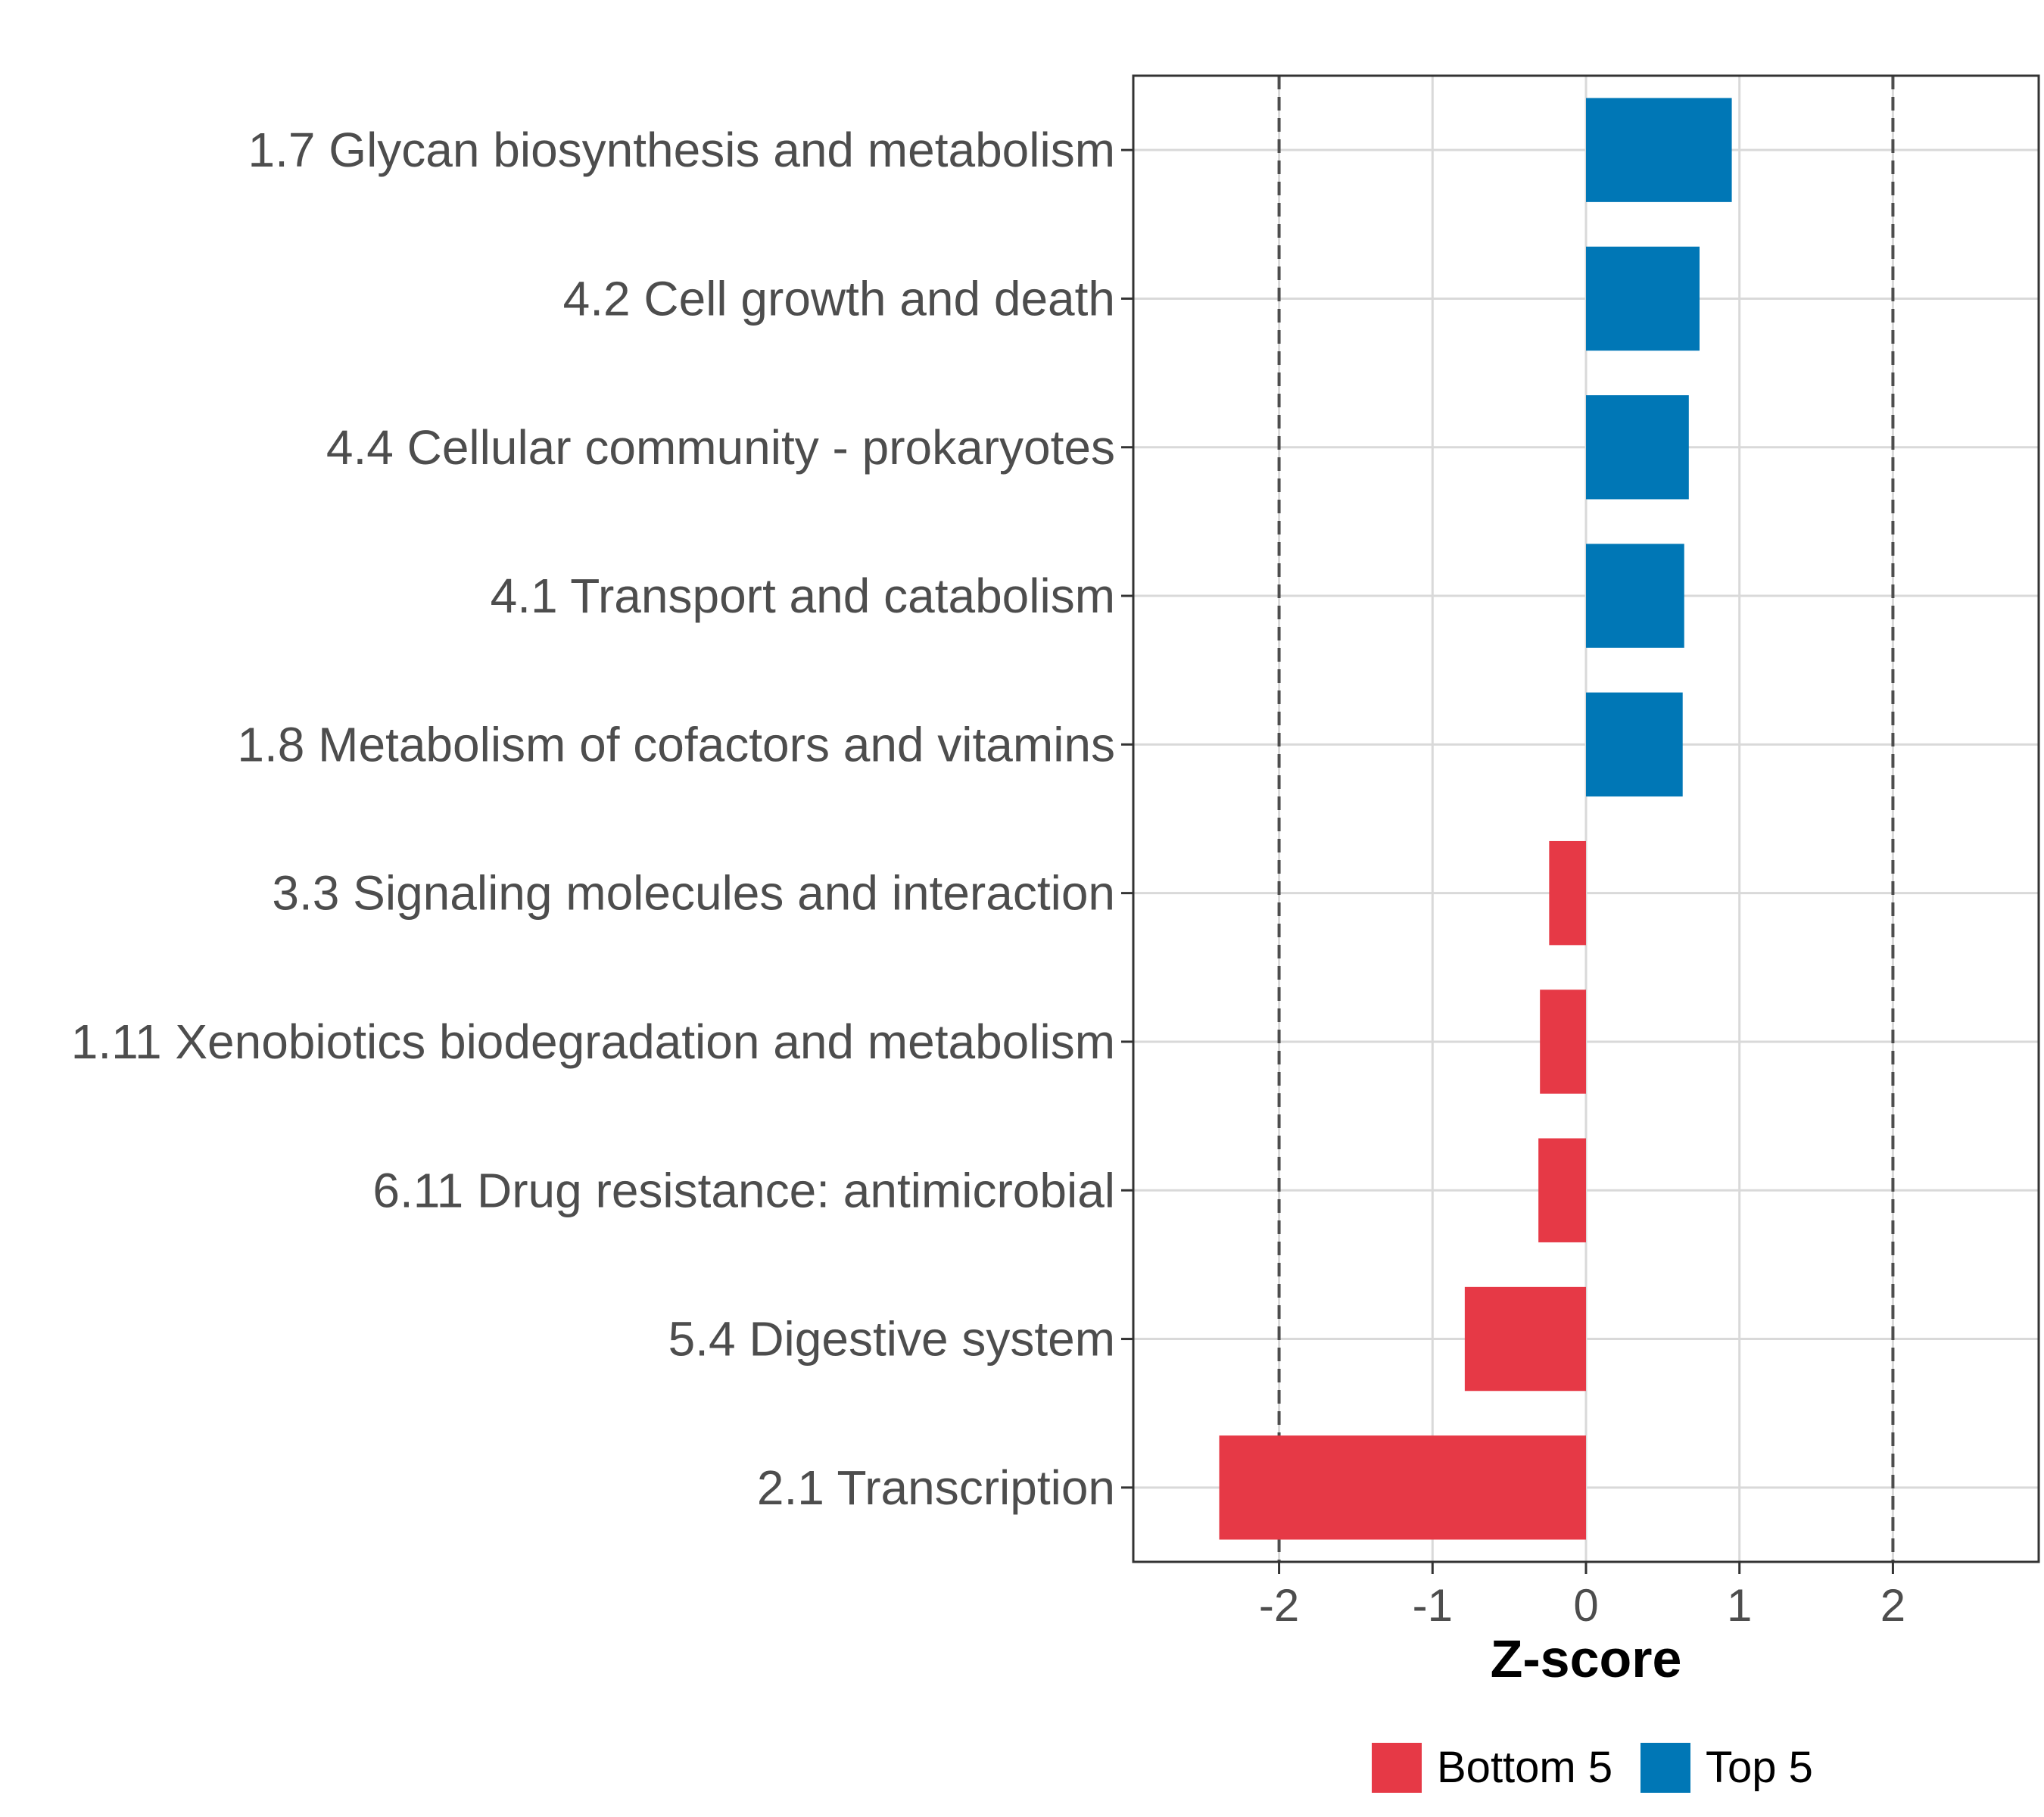 Image resolution: width=2044 pixels, height=1817 pixels. I want to click on y-axis-label: 6.11 Drug resistance: antimicrobial, so click(743, 1190).